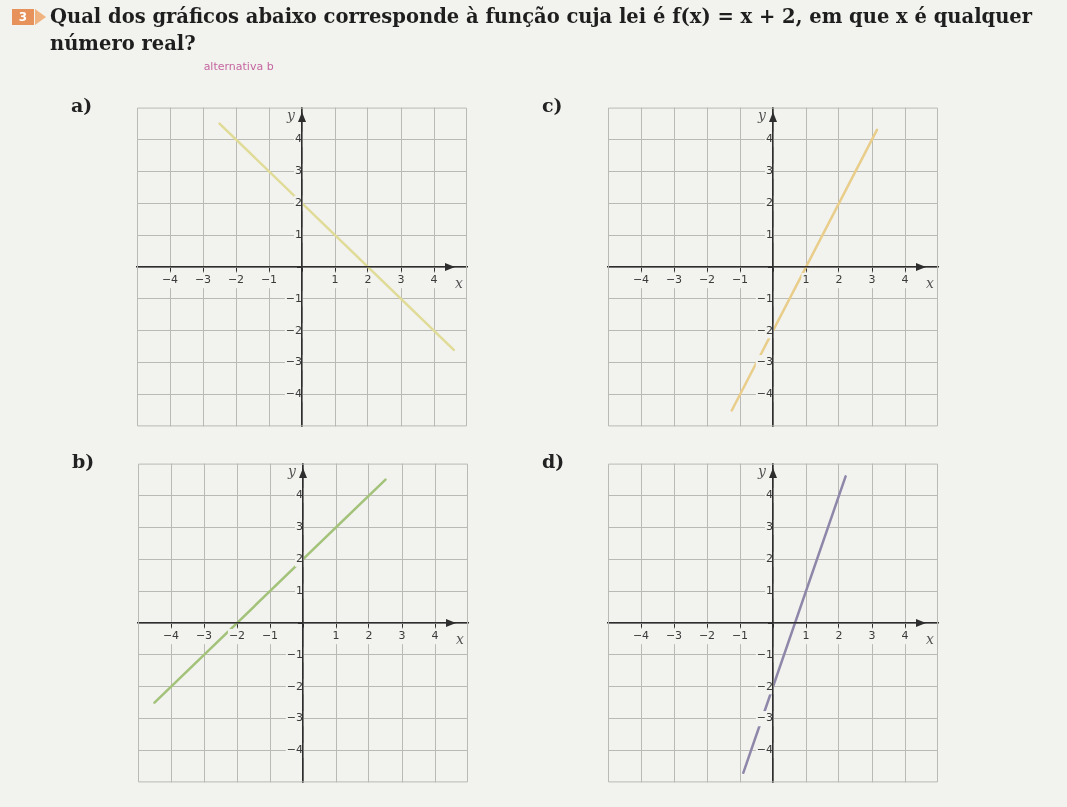 This screenshot has width=1067, height=807. I want to click on chart-title: d), so click(553, 461).